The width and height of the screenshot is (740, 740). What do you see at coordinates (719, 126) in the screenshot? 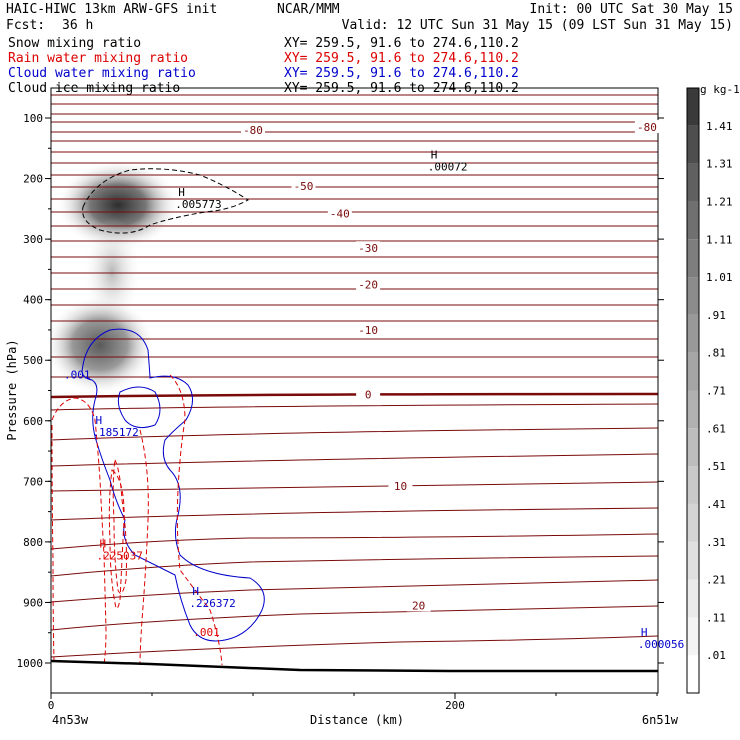
I see `colorbar-level-label: 1.41` at bounding box center [719, 126].